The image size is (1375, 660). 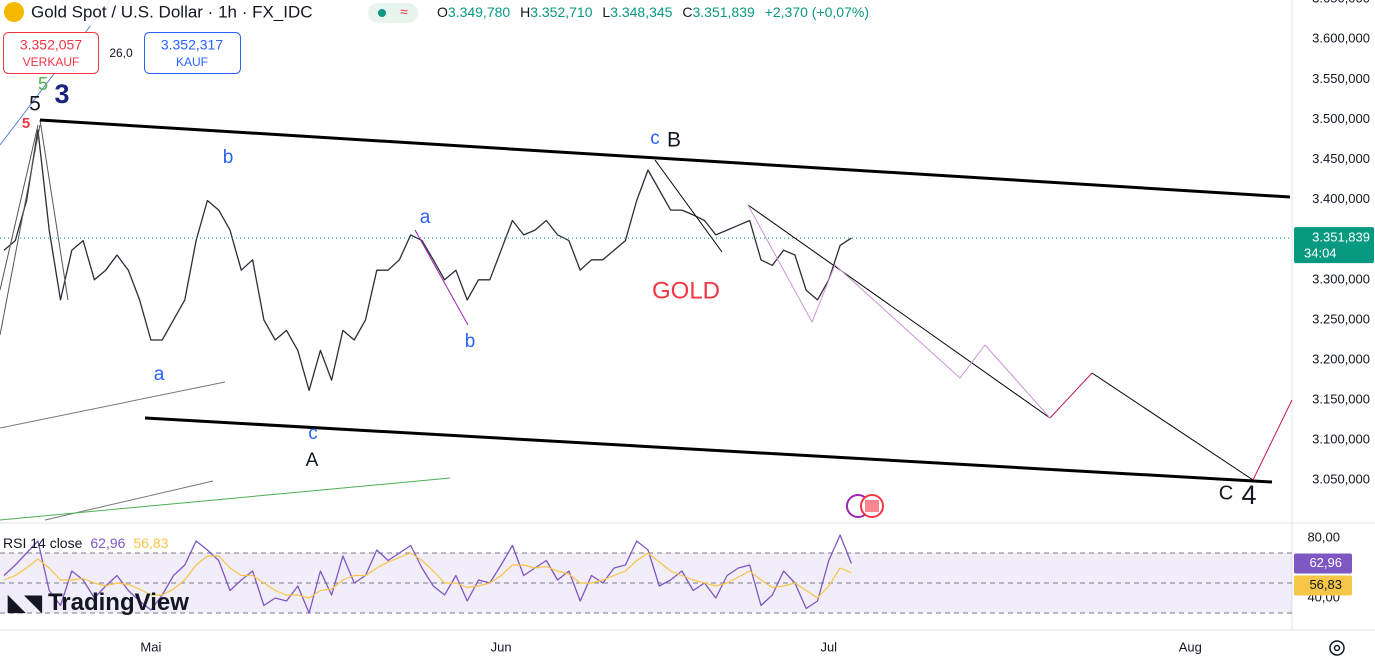 What do you see at coordinates (172, 11) in the screenshot?
I see `symbol-title: Gold Spot / U.S. Dollar · 1h · FX_IDC` at bounding box center [172, 11].